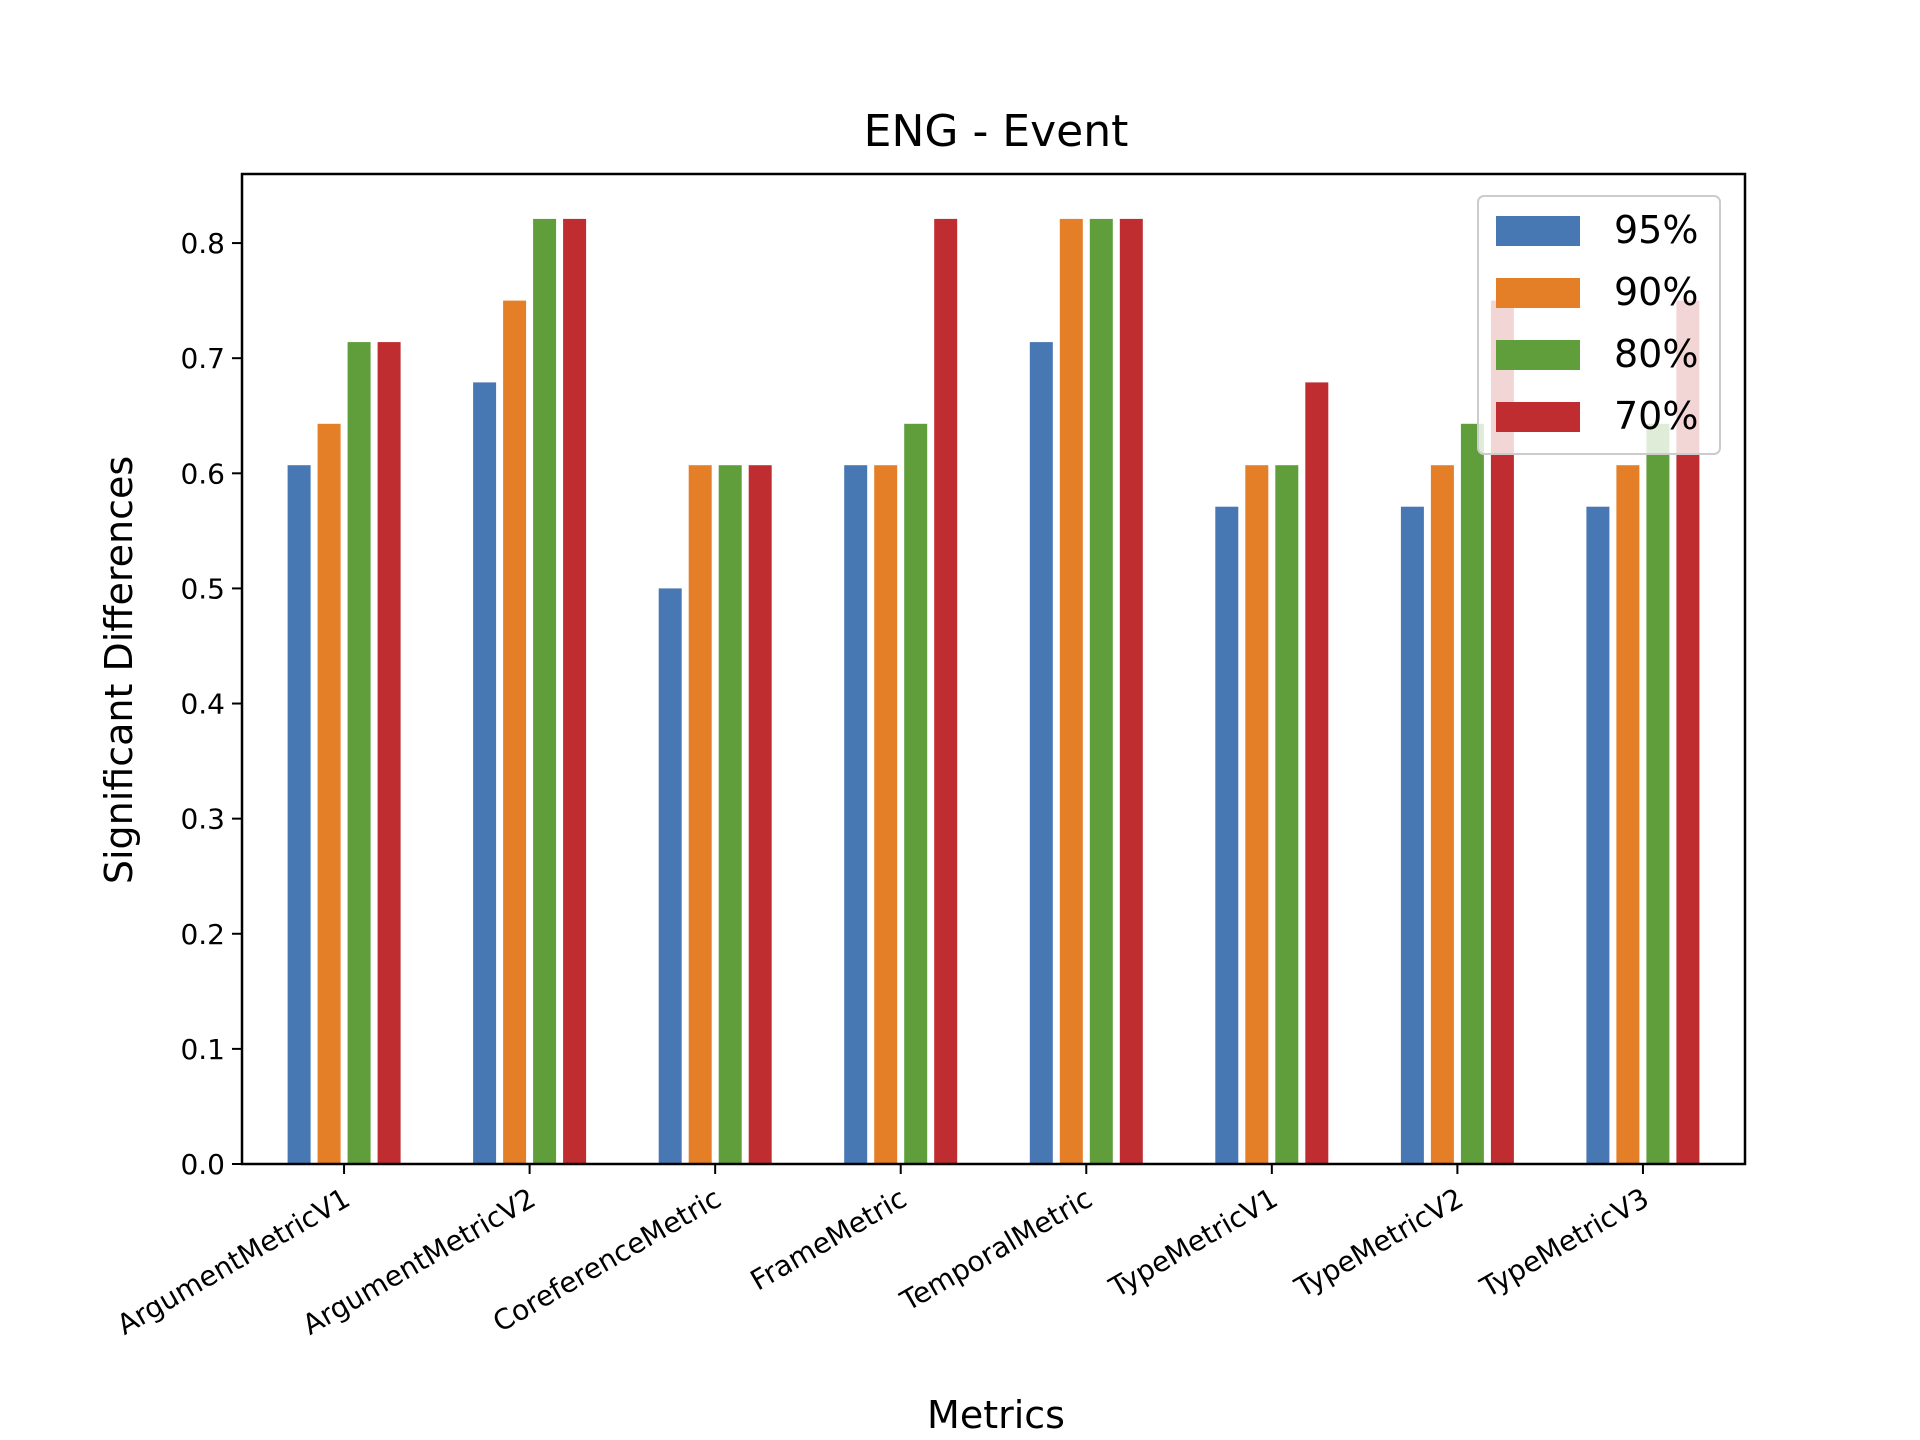 This screenshot has width=1920, height=1440. What do you see at coordinates (202, 704) in the screenshot?
I see `y-tick-label: 0.4` at bounding box center [202, 704].